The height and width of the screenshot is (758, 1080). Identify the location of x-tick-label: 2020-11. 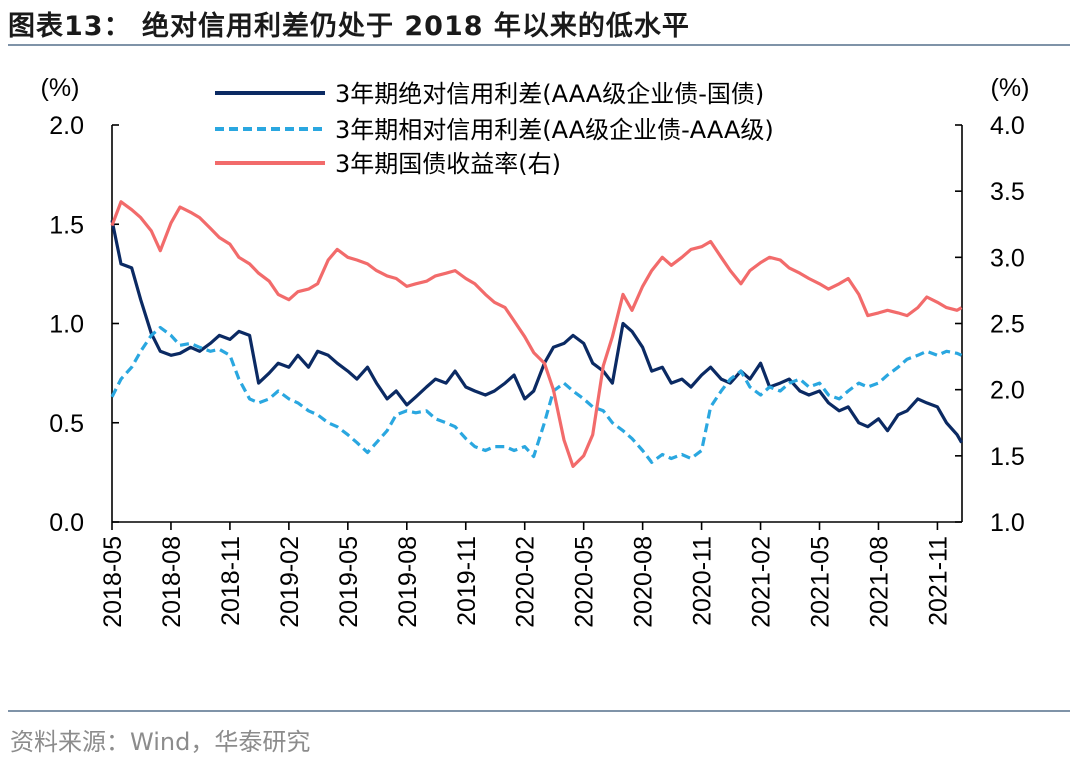
(703, 581).